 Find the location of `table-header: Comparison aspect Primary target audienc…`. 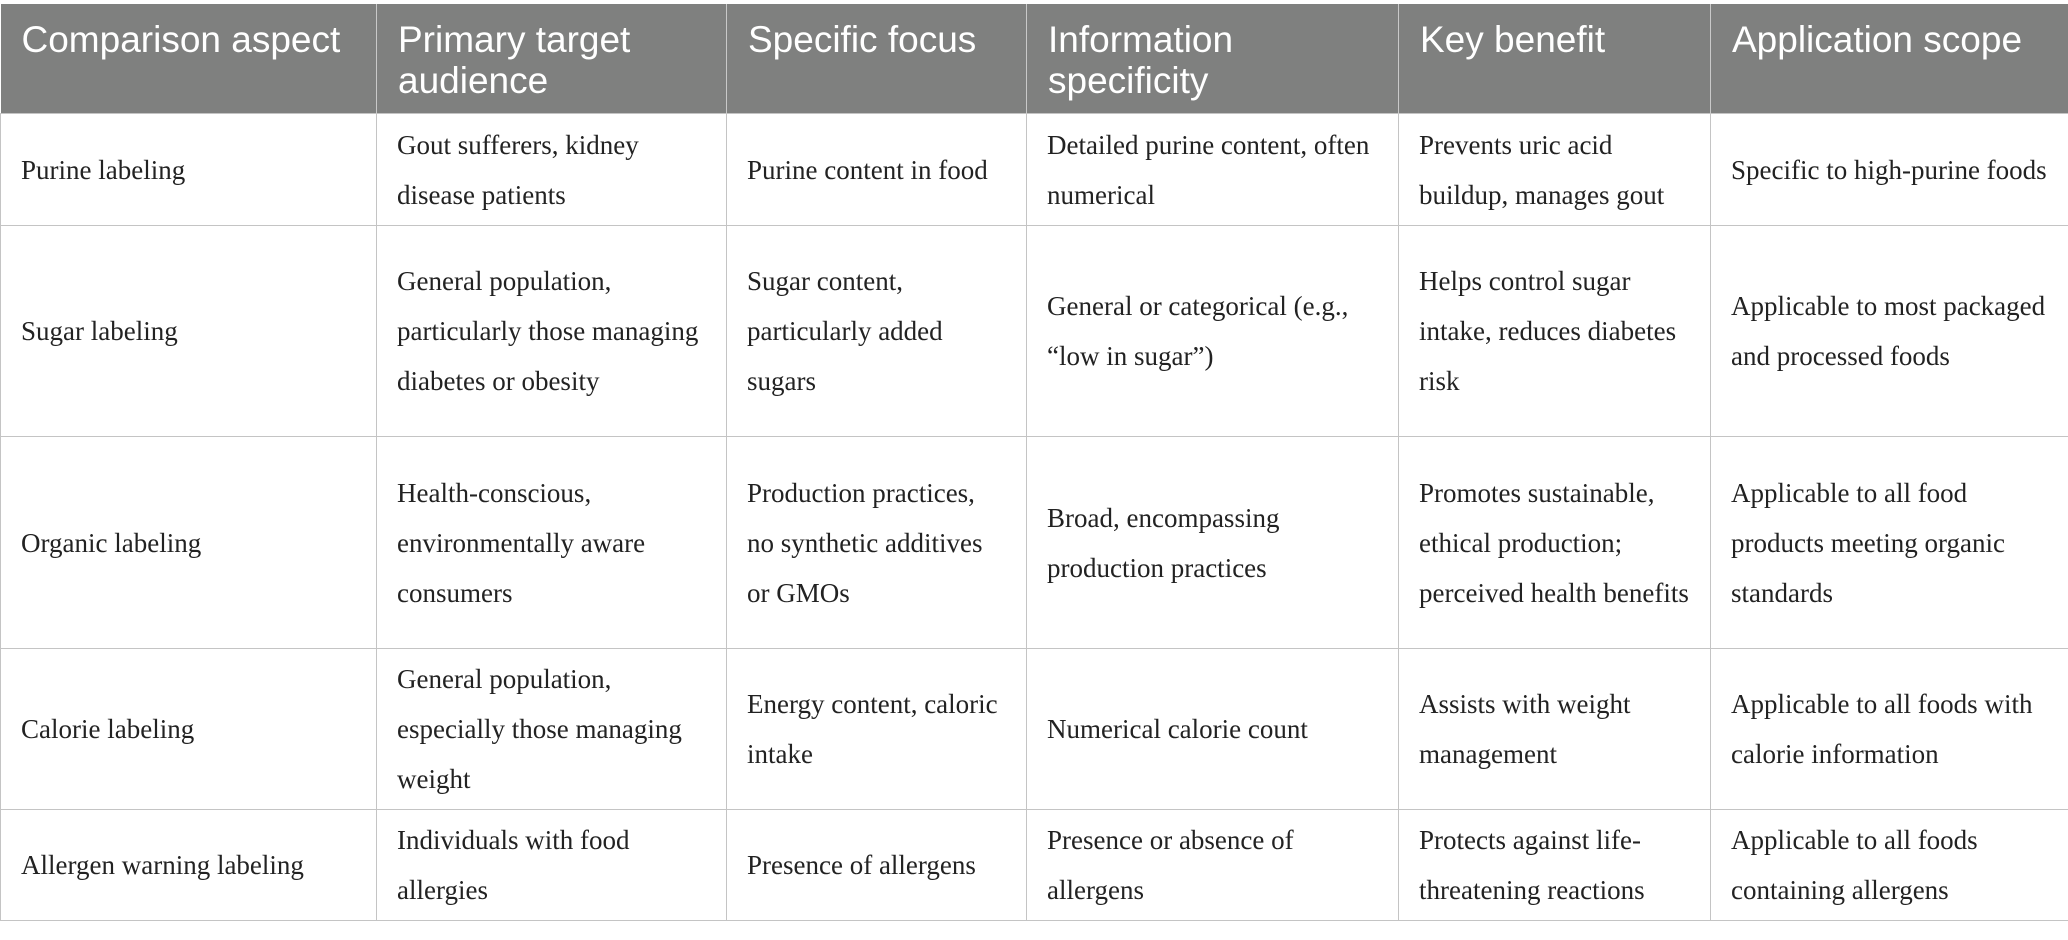

table-header: Comparison aspect Primary target audienc… is located at coordinates (1034, 59).